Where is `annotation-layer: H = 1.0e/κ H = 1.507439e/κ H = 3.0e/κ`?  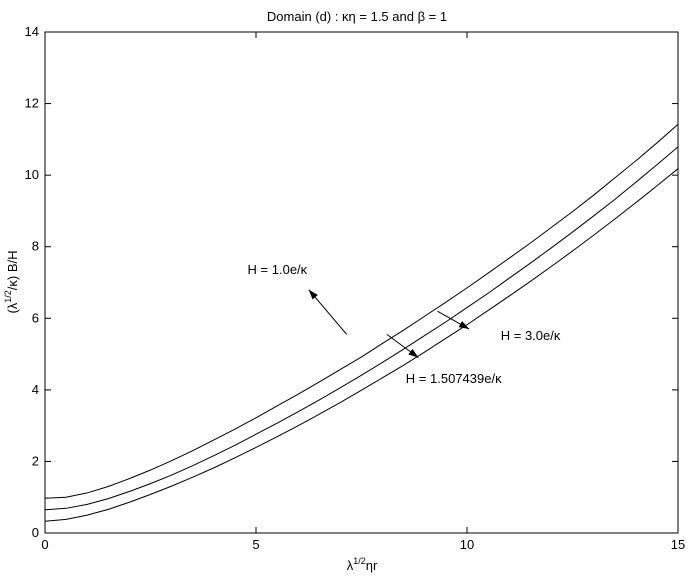
annotation-layer: H = 1.0e/κ H = 1.507439e/κ H = 3.0e/κ is located at coordinates (404, 324).